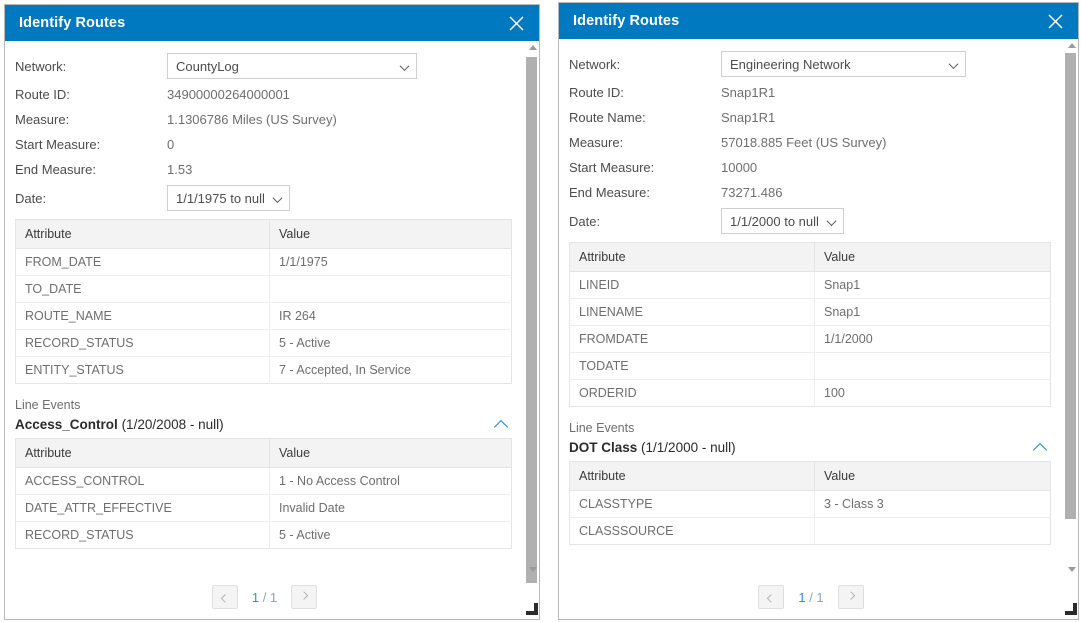 The height and width of the screenshot is (622, 1081). Describe the element at coordinates (739, 167) in the screenshot. I see `field-value-start-measure: 10000` at that location.